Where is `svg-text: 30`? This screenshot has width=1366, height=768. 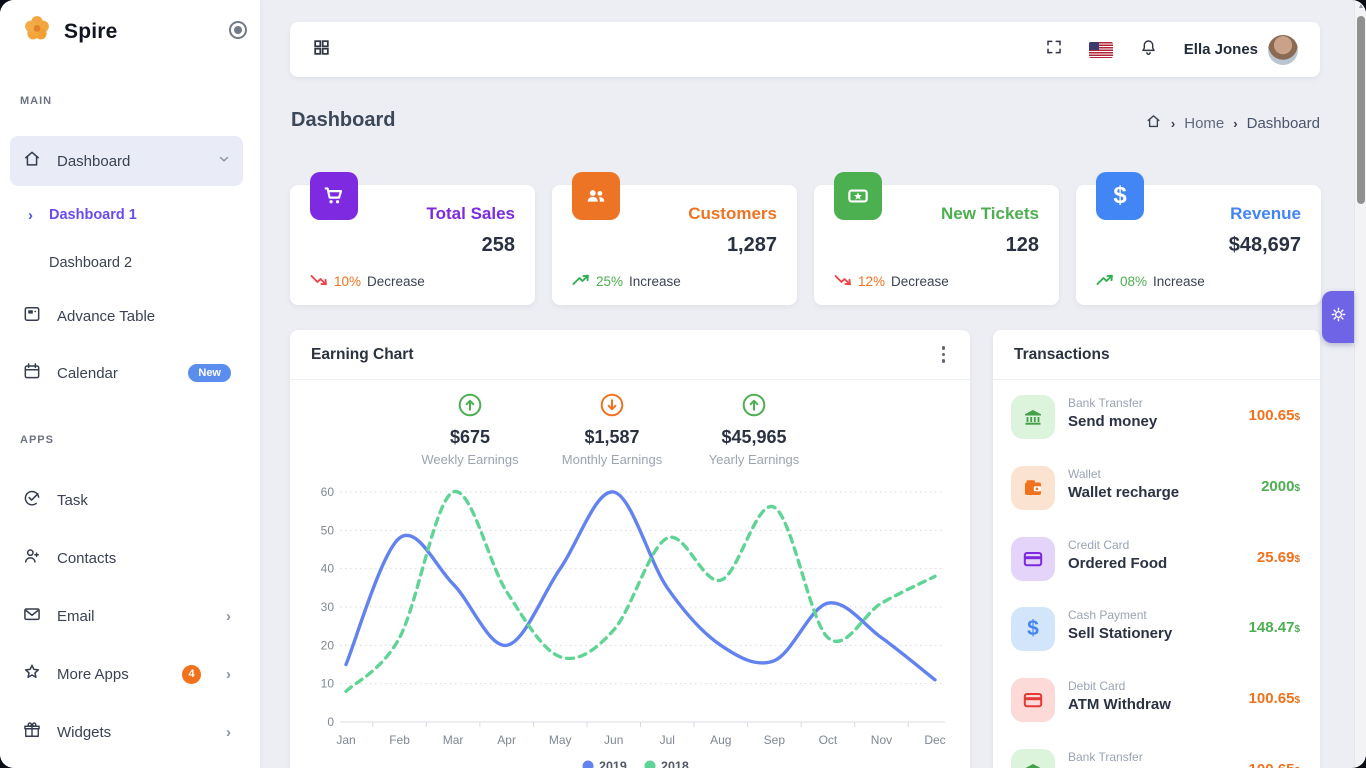
svg-text: 30 is located at coordinates (328, 607).